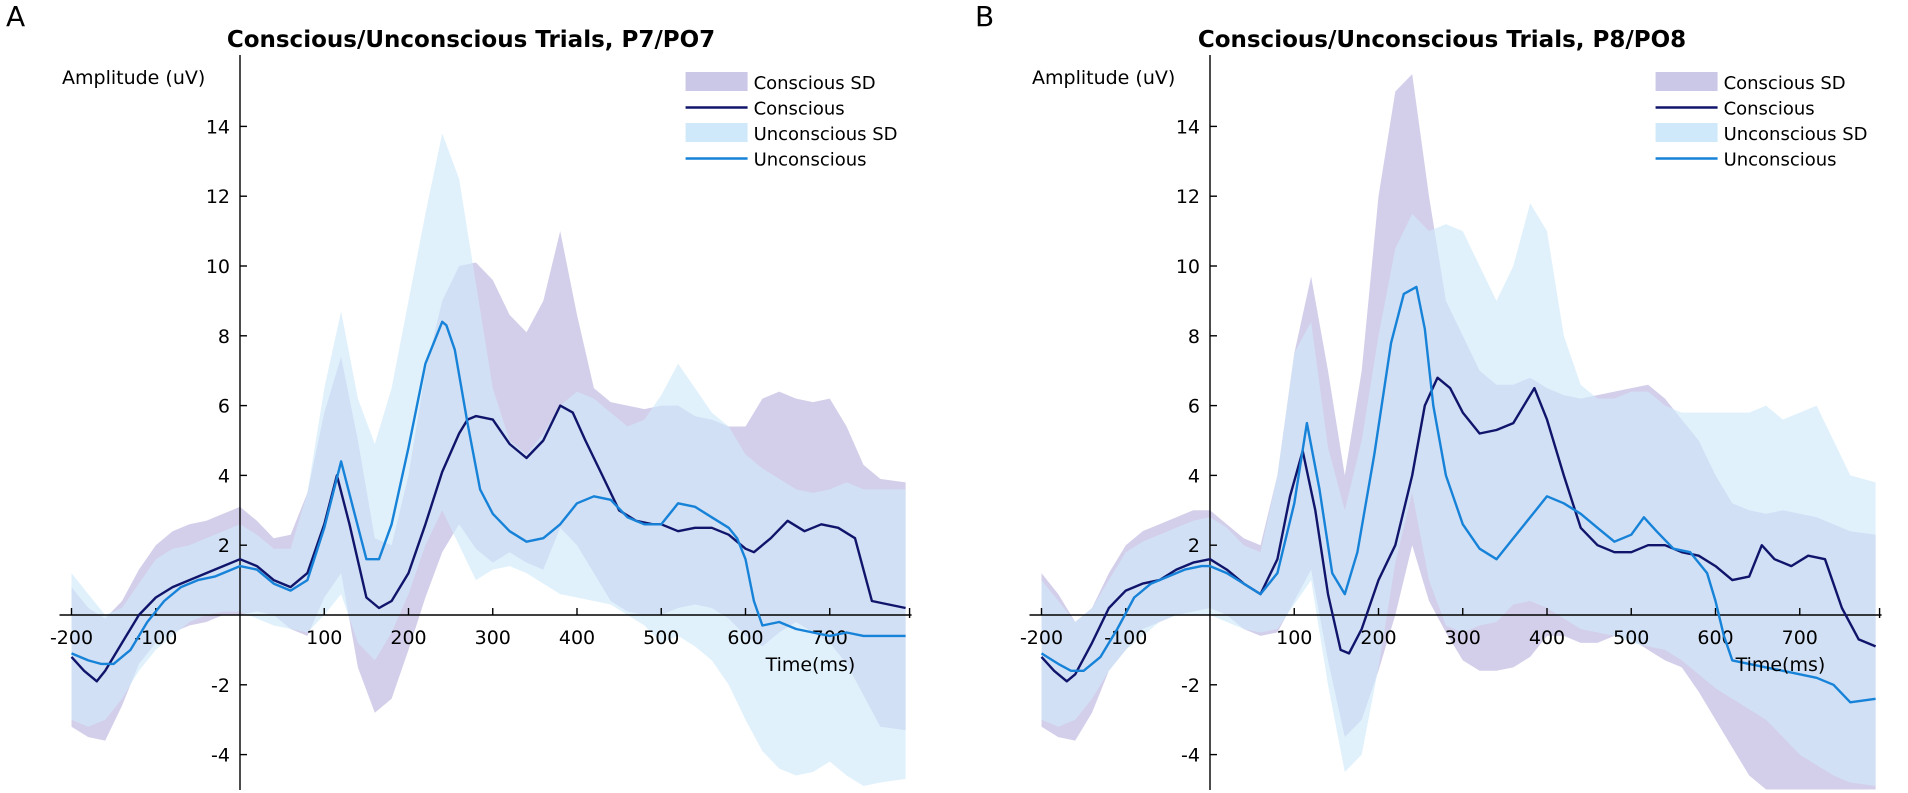  What do you see at coordinates (1442, 40) in the screenshot?
I see `chart-title: Conscious/Unconscious Trials, P8/PO8` at bounding box center [1442, 40].